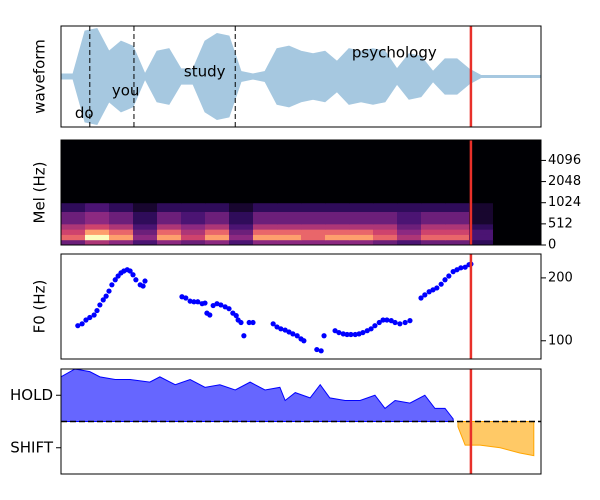  Describe the element at coordinates (301, 413) in the screenshot. I see `plot-area` at that location.